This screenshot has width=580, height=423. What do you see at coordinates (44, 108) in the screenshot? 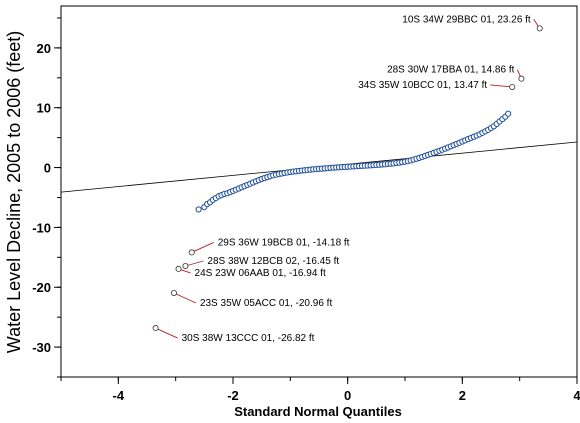
I see `y-tick-label: 10` at bounding box center [44, 108].